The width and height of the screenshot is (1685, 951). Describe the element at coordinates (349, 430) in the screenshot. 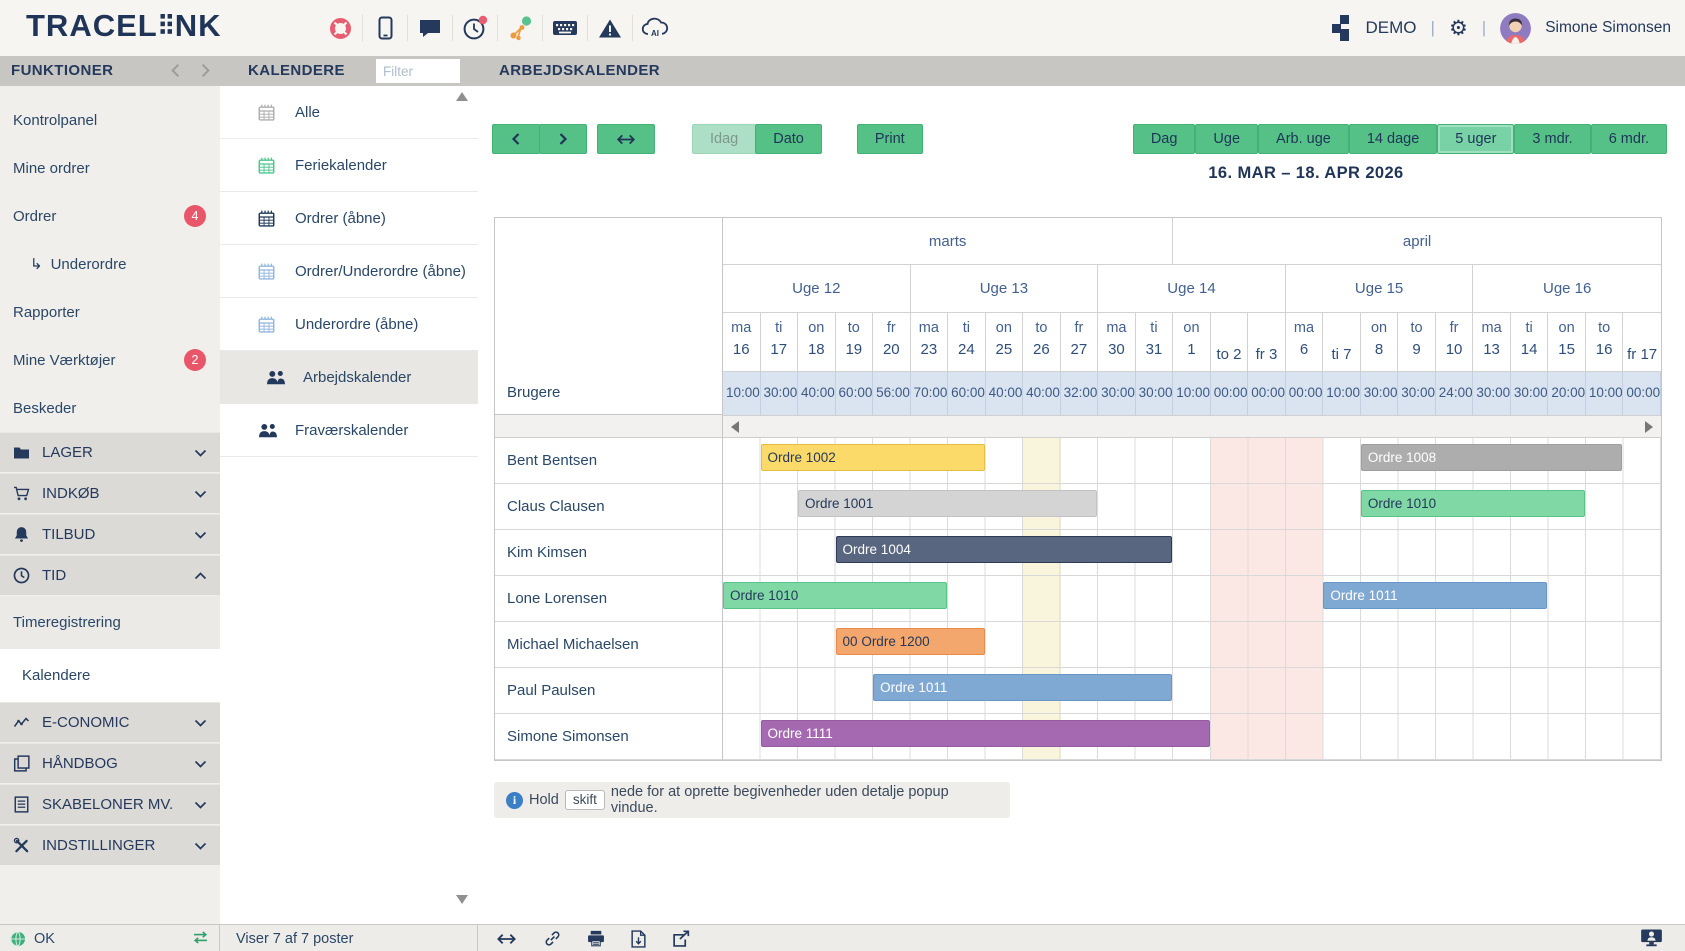

I see `calendar-list-item-frav-rskalender: Fraværskalender` at that location.